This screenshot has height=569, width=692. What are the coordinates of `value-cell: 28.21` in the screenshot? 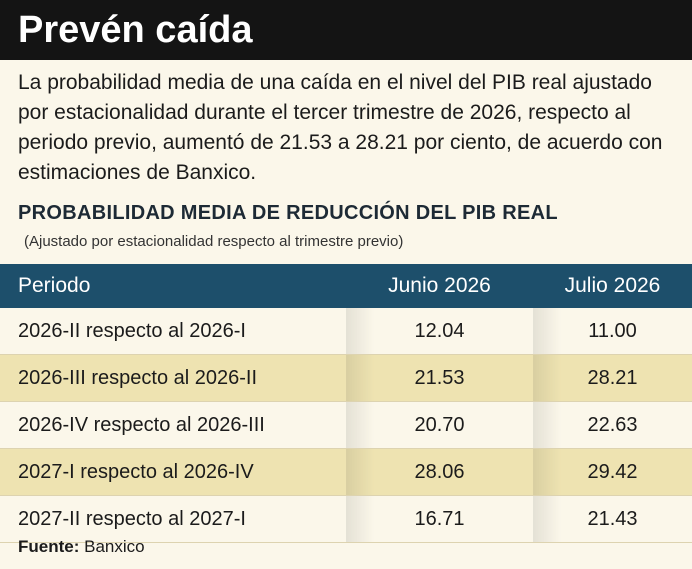 It's located at (612, 378).